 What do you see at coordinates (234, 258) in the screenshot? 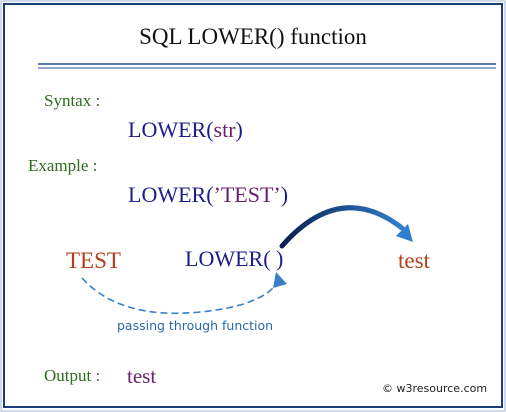
I see `flow-function: LOWER( )` at bounding box center [234, 258].